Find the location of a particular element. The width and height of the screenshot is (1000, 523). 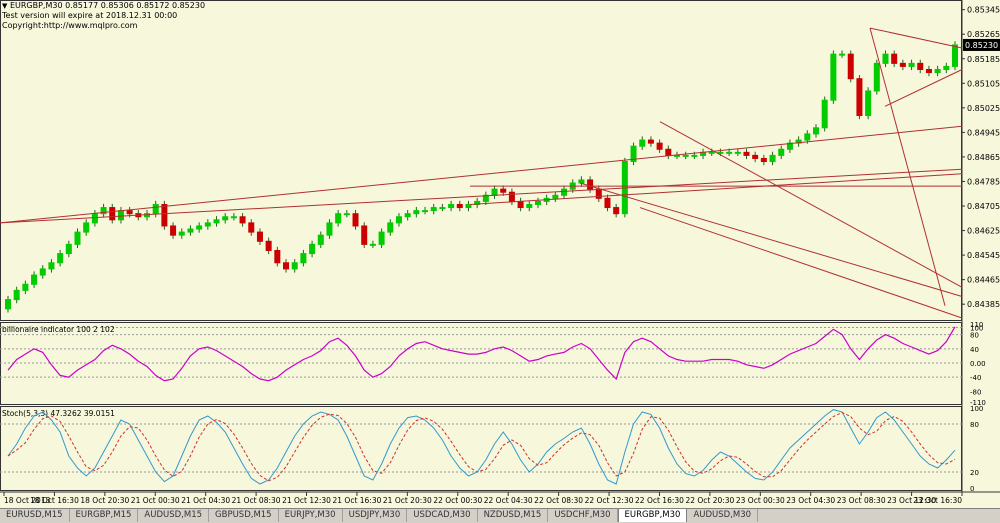

time-tick-label: 23 Oct 08:30 is located at coordinates (861, 500).